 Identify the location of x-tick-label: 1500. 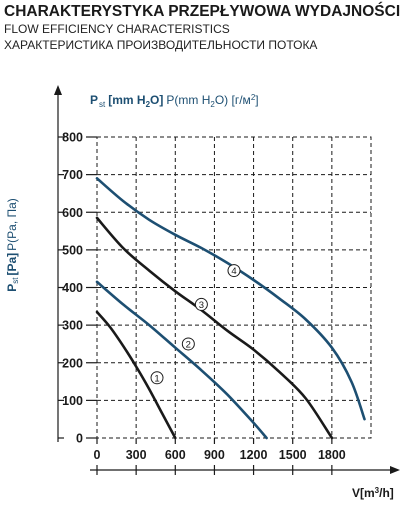
(293, 455).